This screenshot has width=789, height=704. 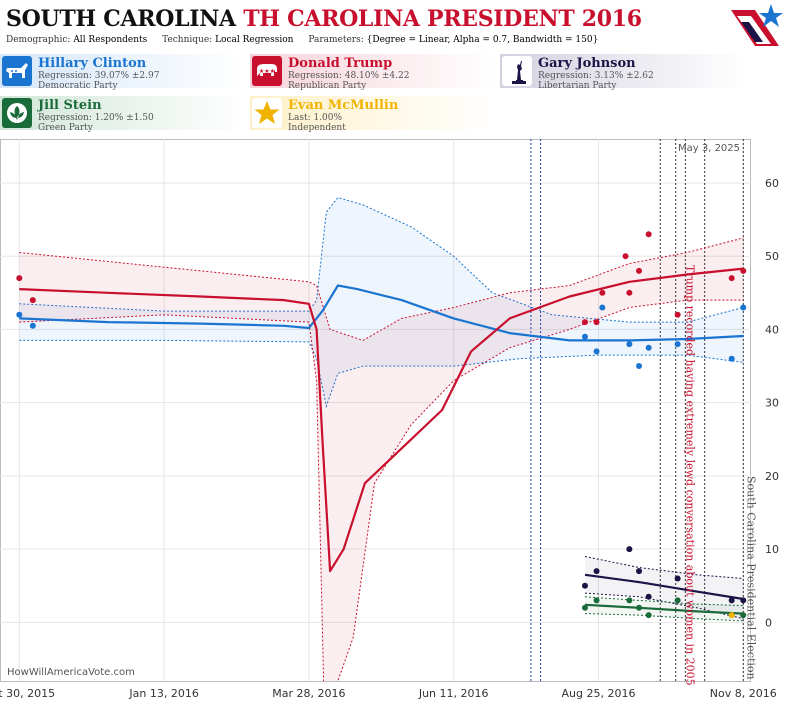 I want to click on x-tick-label: Oct 30, 2015, so click(x=27, y=693).